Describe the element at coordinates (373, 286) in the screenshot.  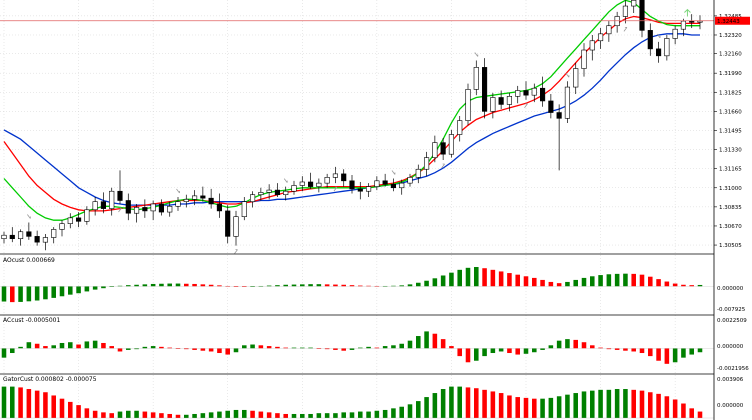
I see `ac-indicator-panel: AOcust 0.000669 0.000000 -0.007925` at that location.